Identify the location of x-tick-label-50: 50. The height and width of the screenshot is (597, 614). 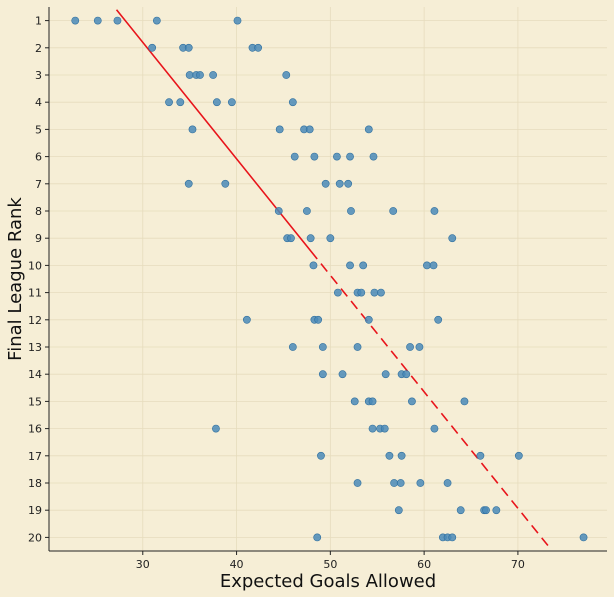
(330, 564).